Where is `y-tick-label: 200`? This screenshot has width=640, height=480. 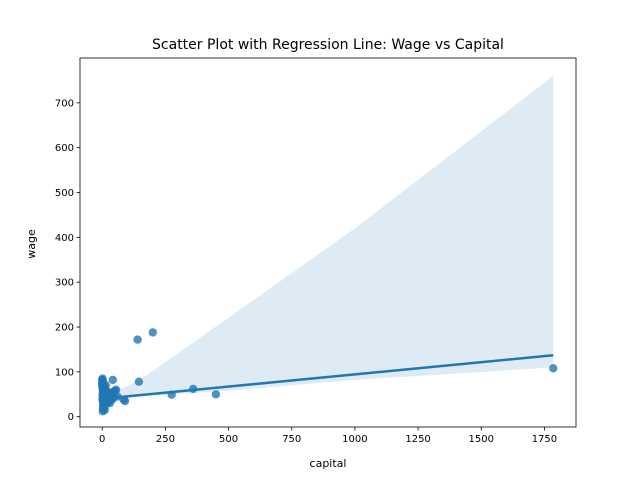
y-tick-label: 200 is located at coordinates (64, 328).